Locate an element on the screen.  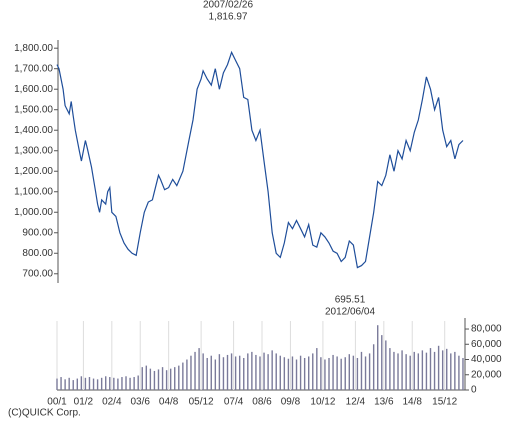
y-tick-label: 80,000 is located at coordinates (486, 329).